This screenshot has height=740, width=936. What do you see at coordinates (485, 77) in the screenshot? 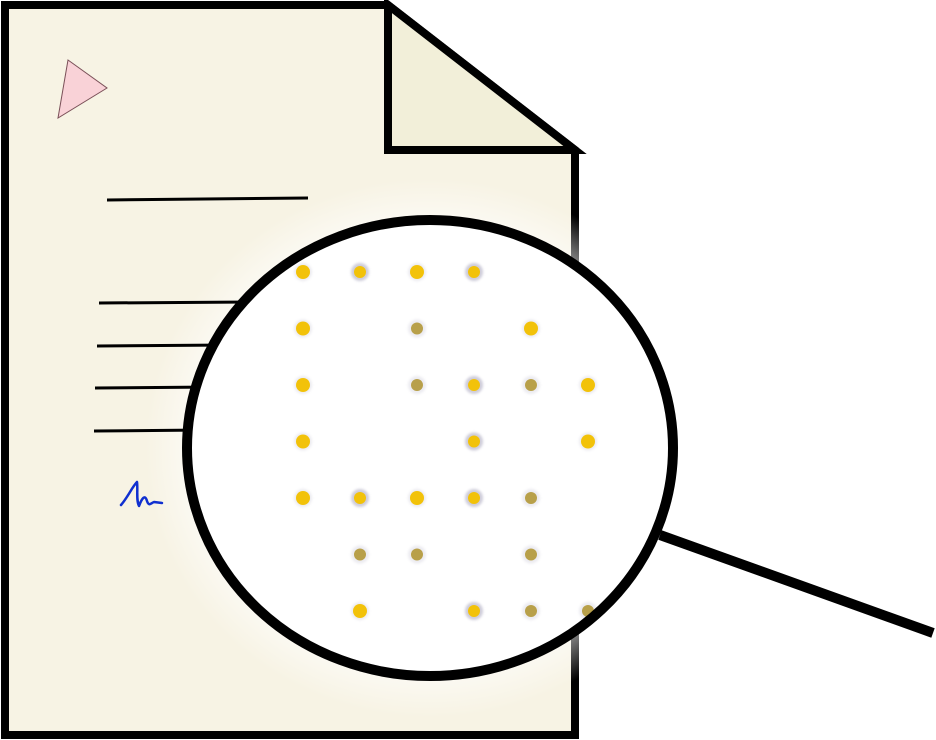
I see `folded-corner-icon` at bounding box center [485, 77].